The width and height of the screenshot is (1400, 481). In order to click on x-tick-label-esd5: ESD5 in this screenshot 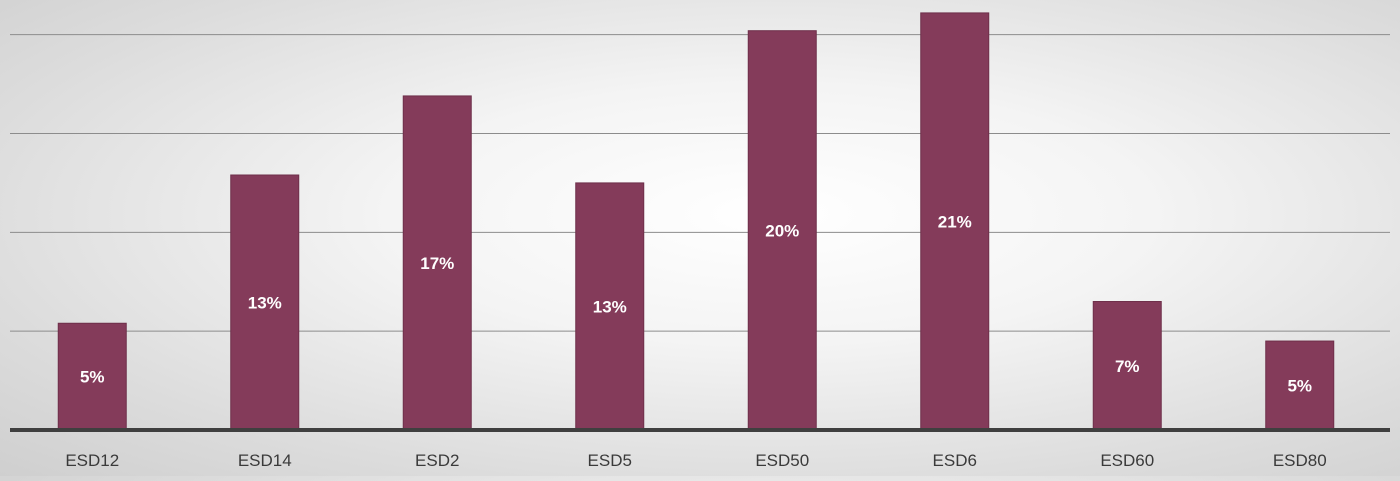, I will do `click(610, 460)`.